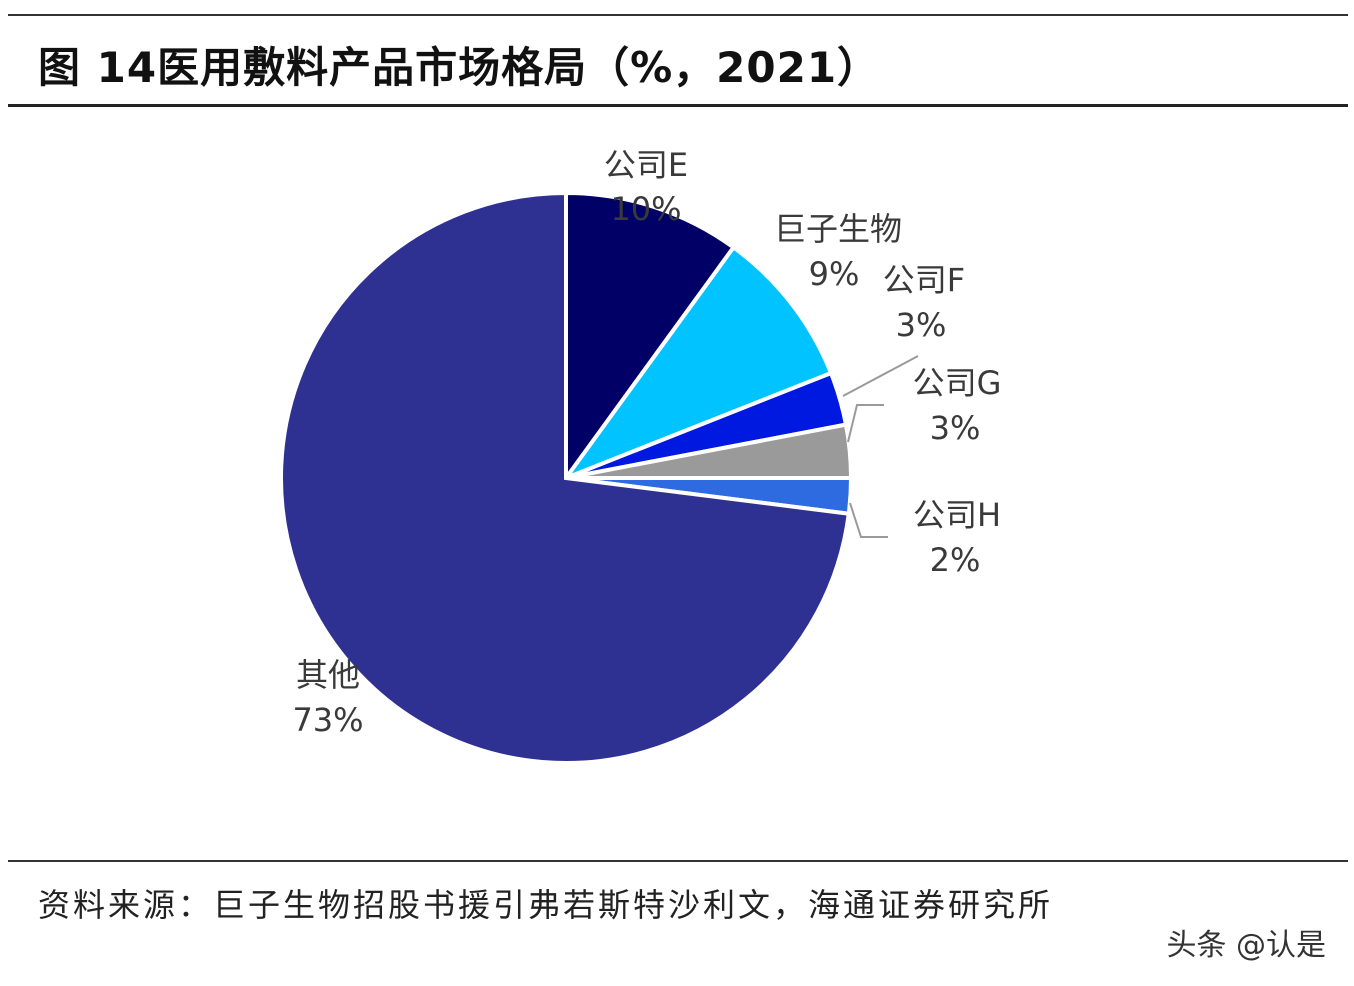 Image resolution: width=1354 pixels, height=986 pixels. What do you see at coordinates (678, 15) in the screenshot?
I see `top-rule` at bounding box center [678, 15].